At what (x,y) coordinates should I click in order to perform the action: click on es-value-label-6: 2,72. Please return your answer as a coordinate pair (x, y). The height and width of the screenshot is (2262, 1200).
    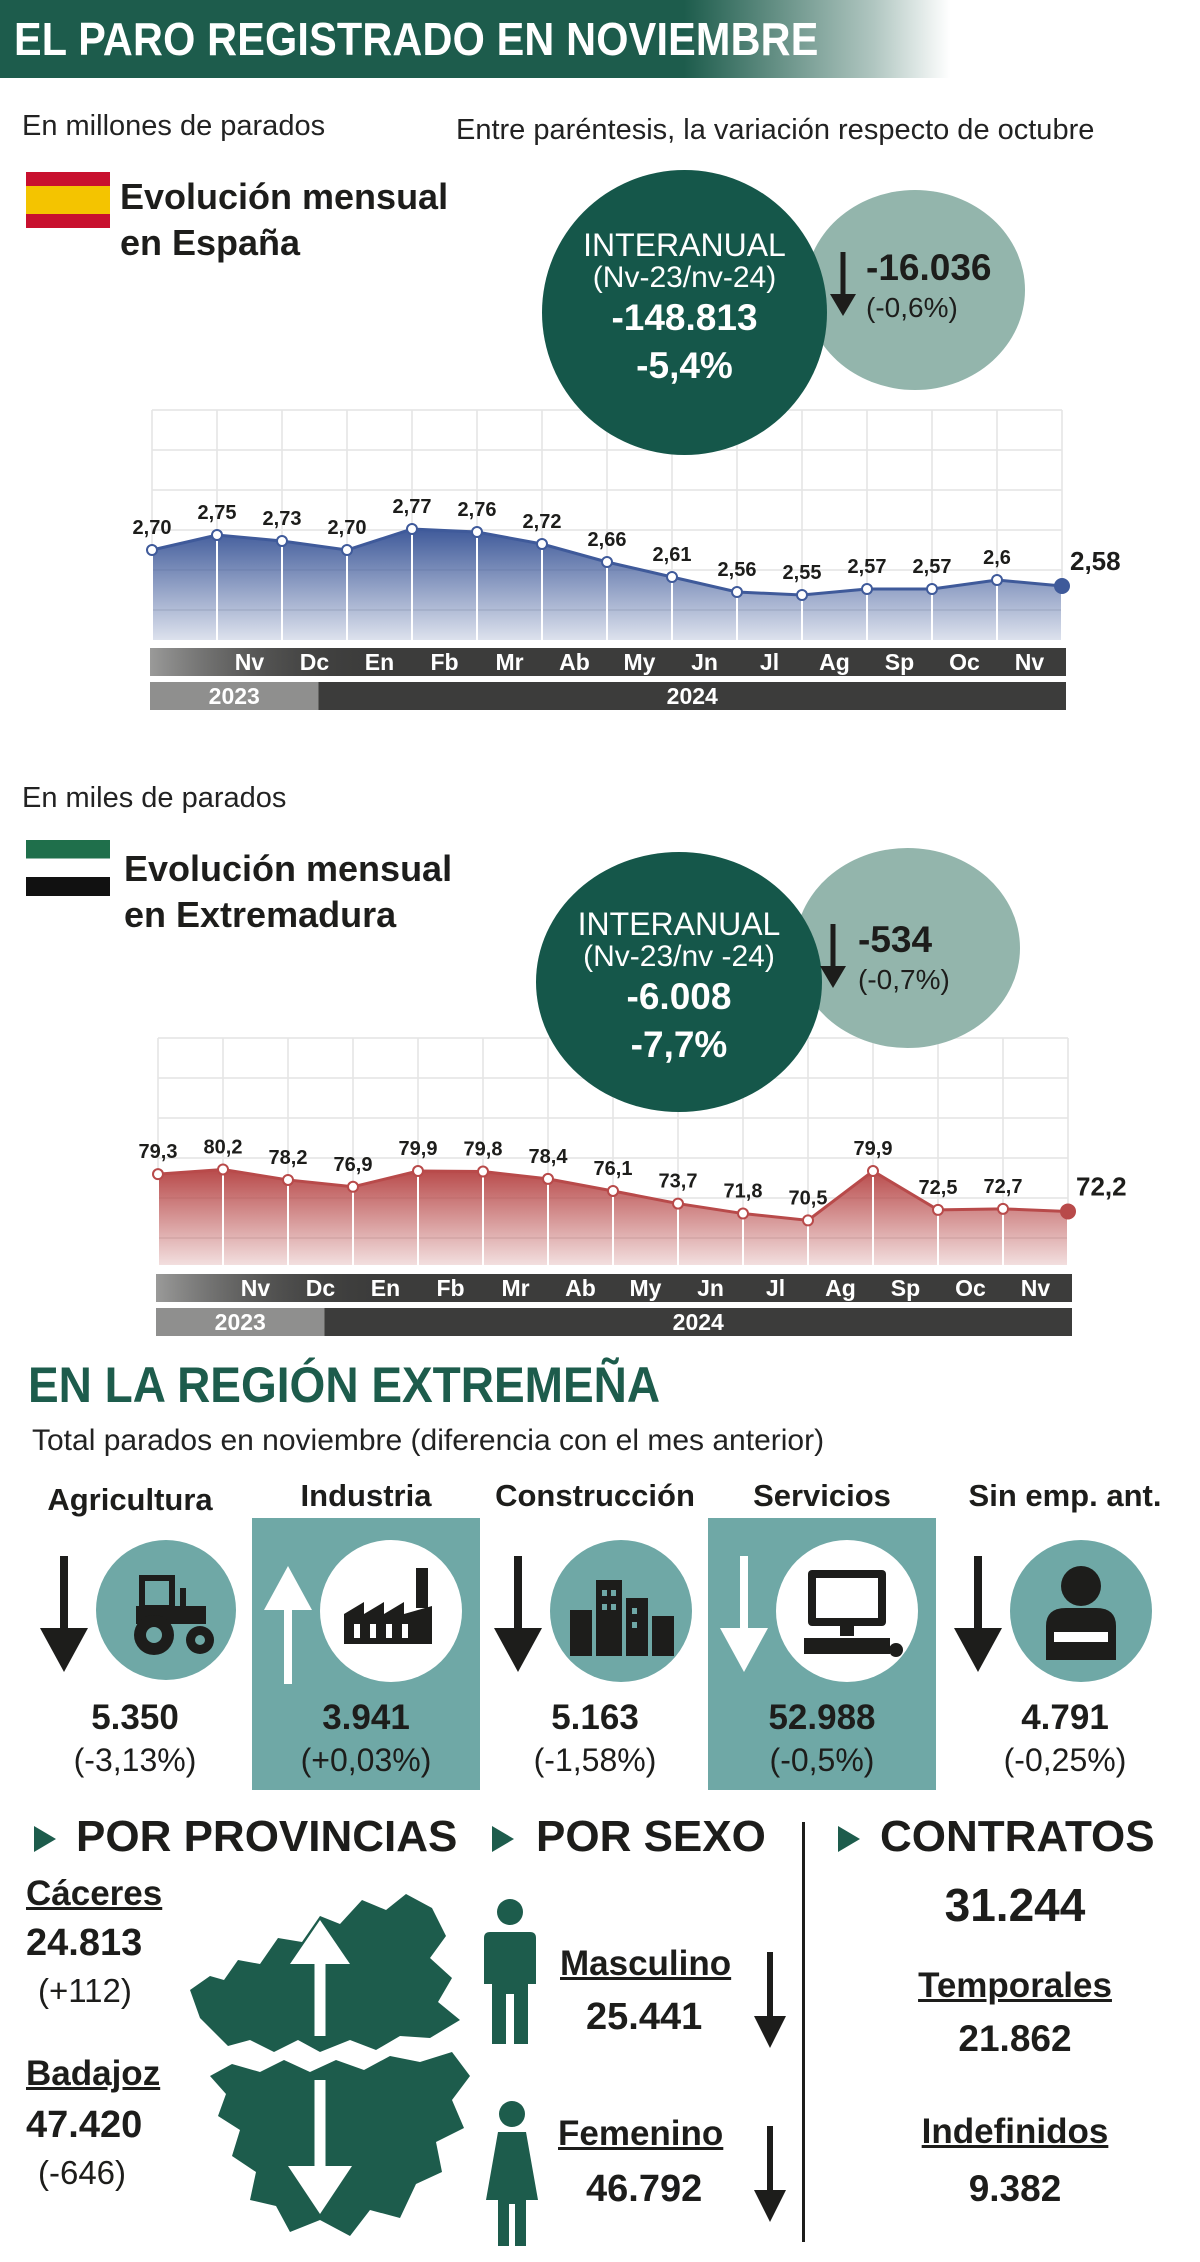
    Looking at the image, I should click on (542, 522).